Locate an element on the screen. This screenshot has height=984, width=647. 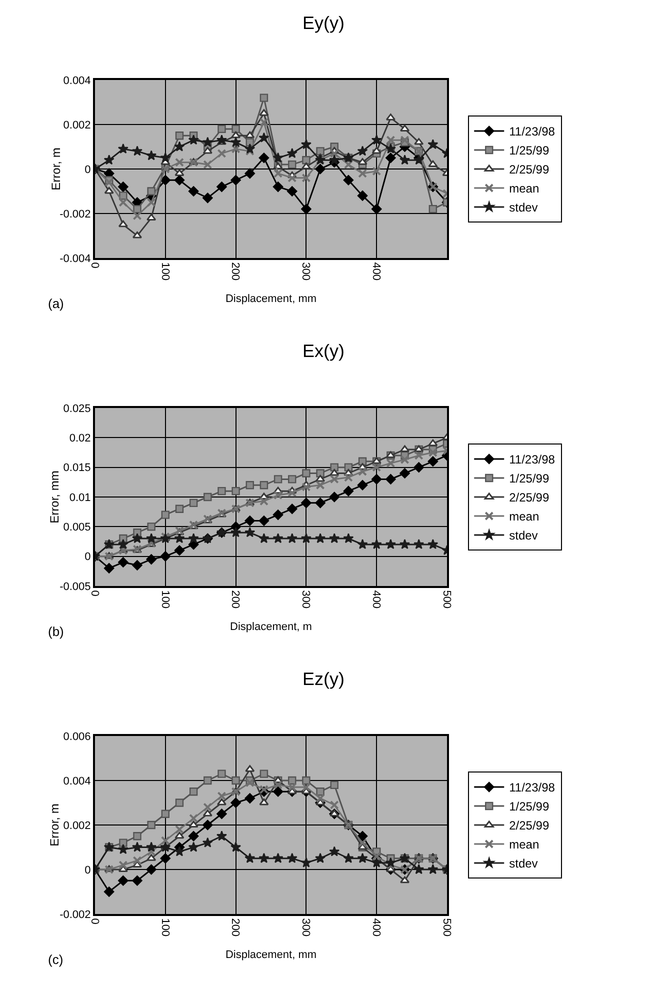
y-tick-label: -0.005 is located at coordinates (75, 586).